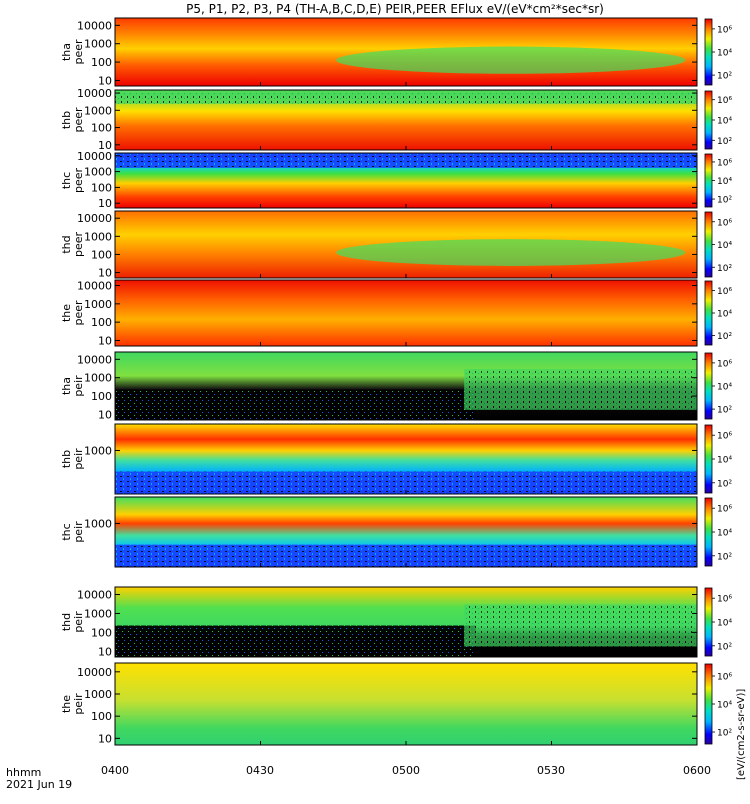 The image size is (750, 804). I want to click on y-label-probe: tha, so click(66, 386).